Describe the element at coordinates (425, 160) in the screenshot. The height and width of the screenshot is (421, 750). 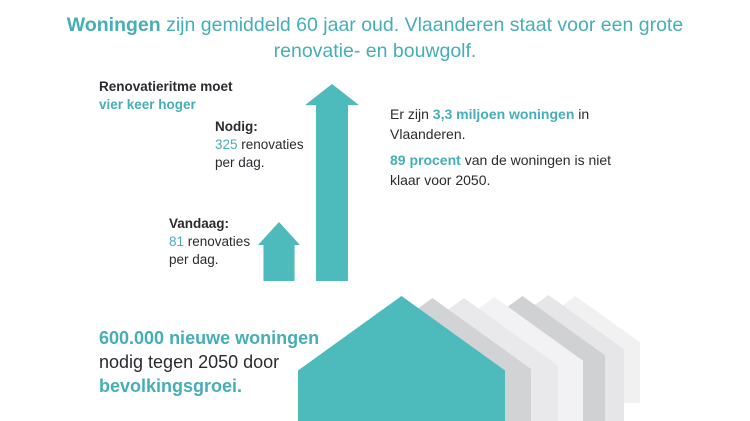
I see `stat-percent-highlight: 89 procent` at that location.